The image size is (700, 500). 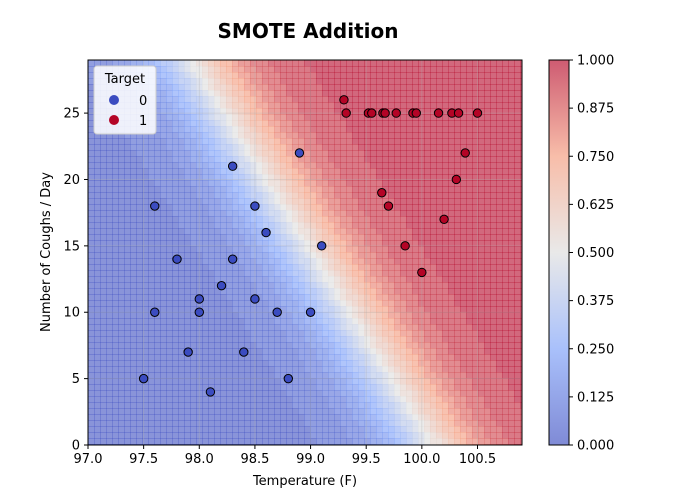 What do you see at coordinates (143, 121) in the screenshot?
I see `legend-entry-1: 1` at bounding box center [143, 121].